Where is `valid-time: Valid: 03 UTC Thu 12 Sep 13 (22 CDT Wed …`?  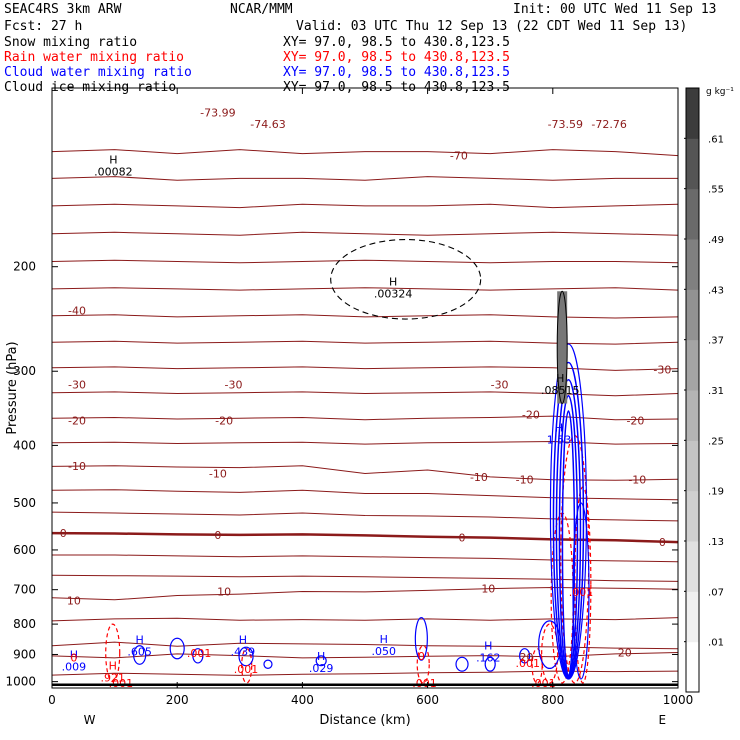 valid-time: Valid: 03 UTC Thu 12 Sep 13 (22 CDT Wed … is located at coordinates (492, 26).